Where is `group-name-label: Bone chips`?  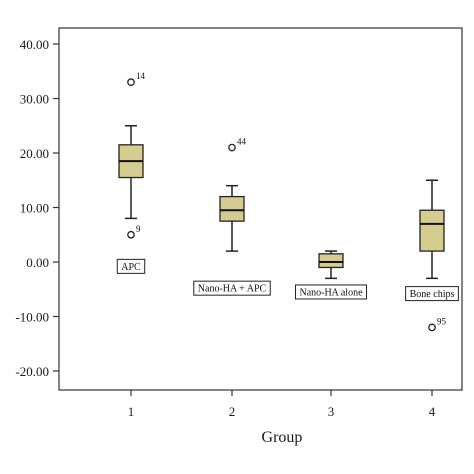
group-name-label: Bone chips is located at coordinates (432, 294).